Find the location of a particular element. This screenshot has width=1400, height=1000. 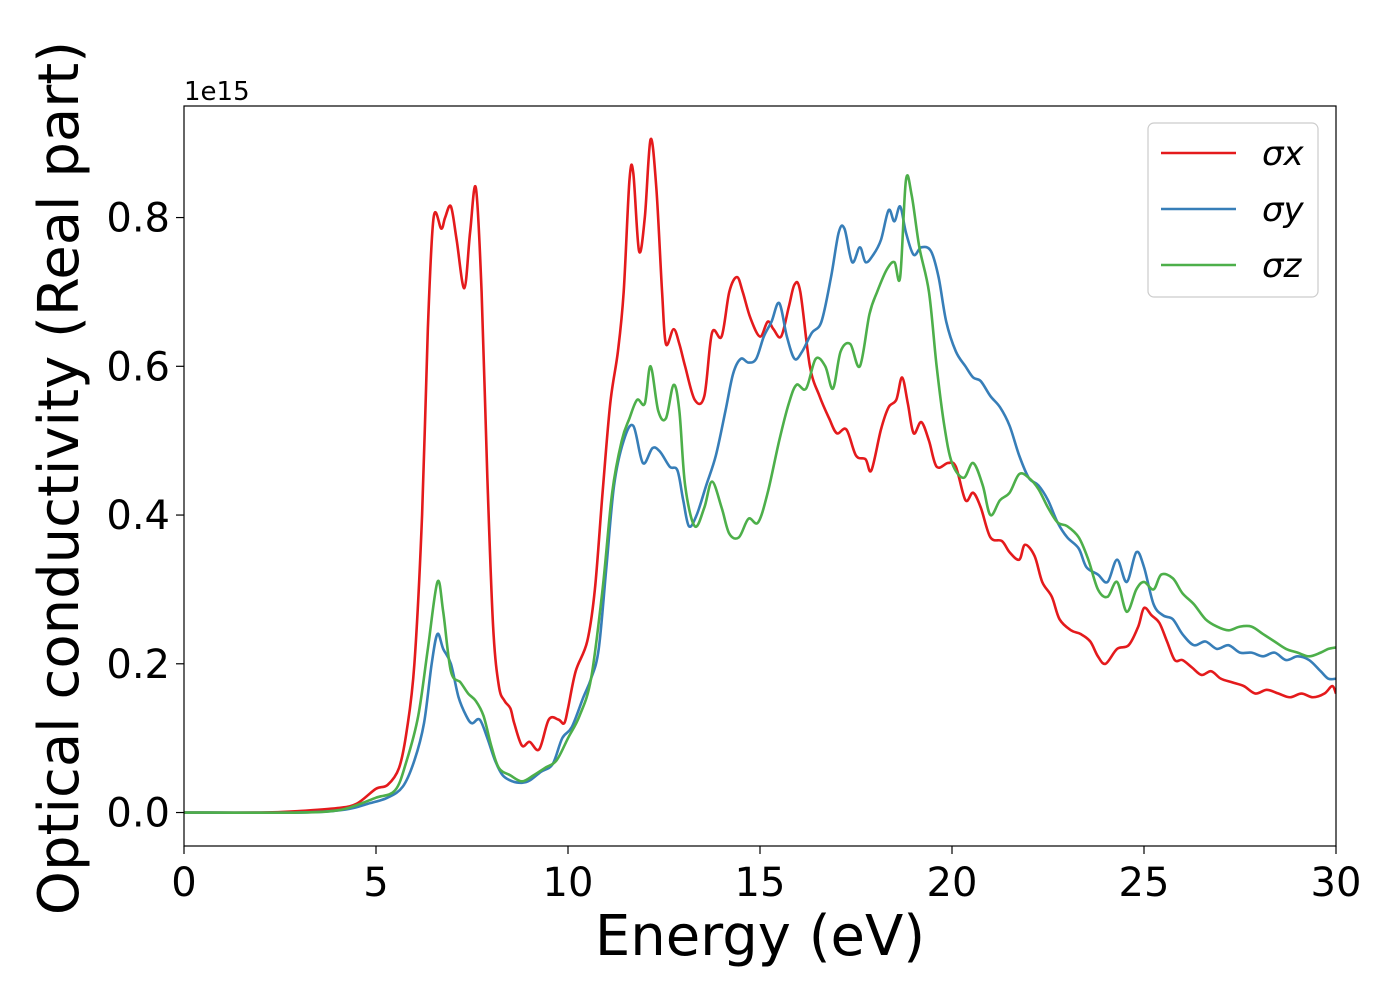

x-tick-label: 20 is located at coordinates (952, 883).